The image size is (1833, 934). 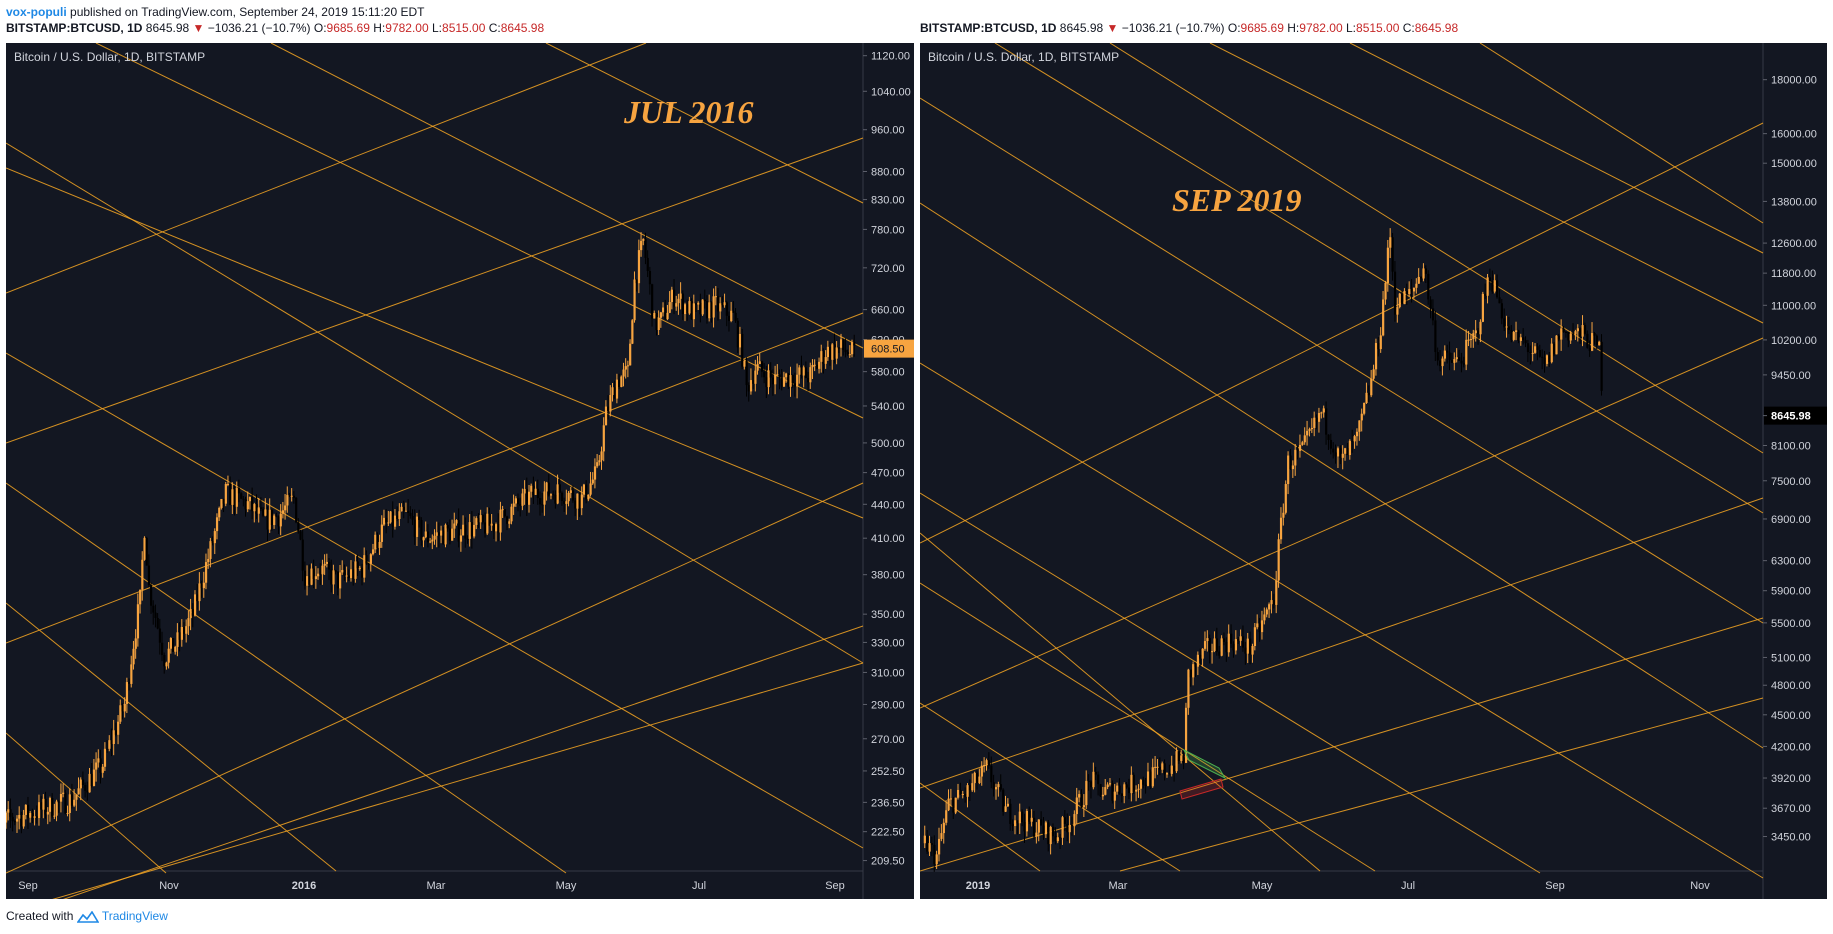 I want to click on y-tick-label: 4800.00, so click(x=1791, y=686).